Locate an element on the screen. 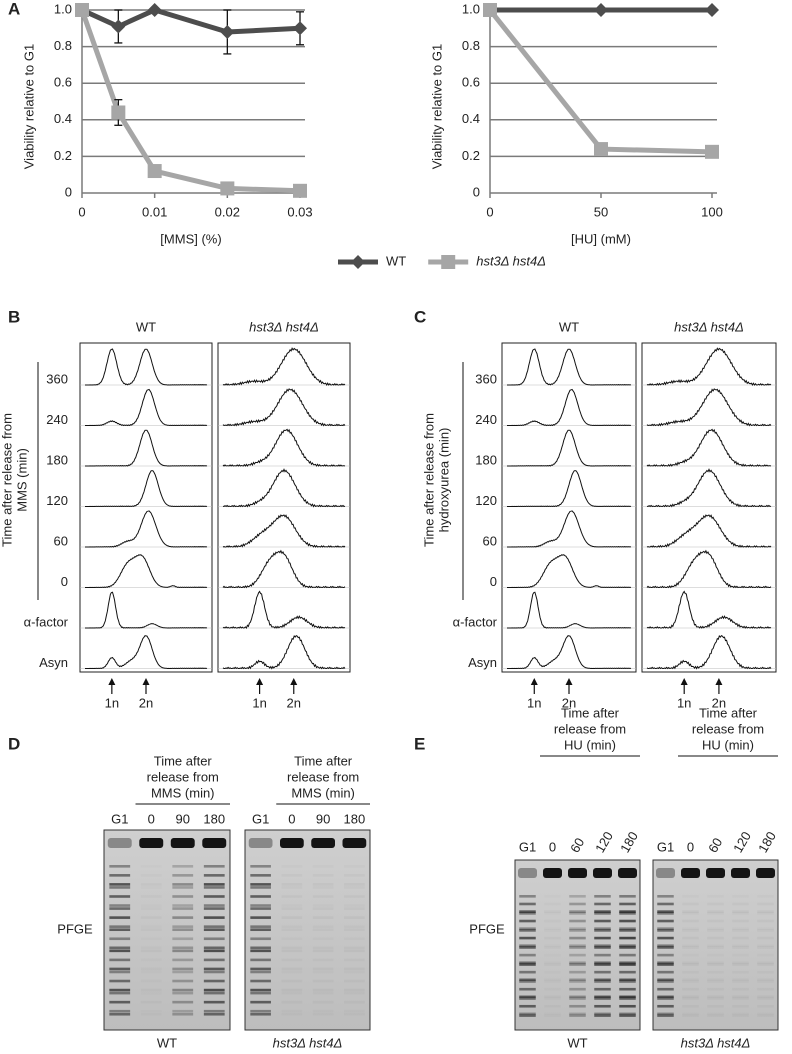  y-tick-label: 0 is located at coordinates (476, 191).